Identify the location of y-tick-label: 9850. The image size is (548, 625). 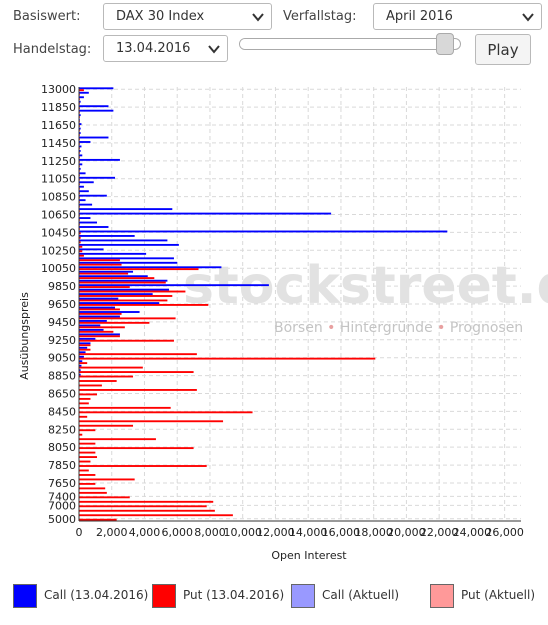
(62, 286).